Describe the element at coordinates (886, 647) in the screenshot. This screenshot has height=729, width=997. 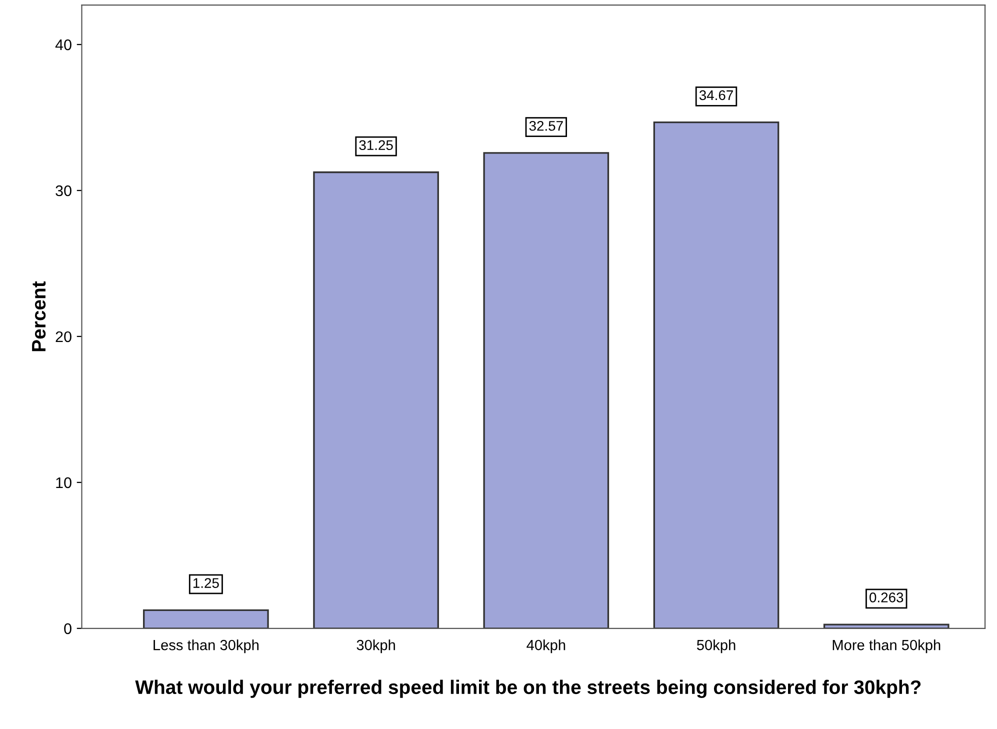
I see `x-tick-label: More than 50kph` at that location.